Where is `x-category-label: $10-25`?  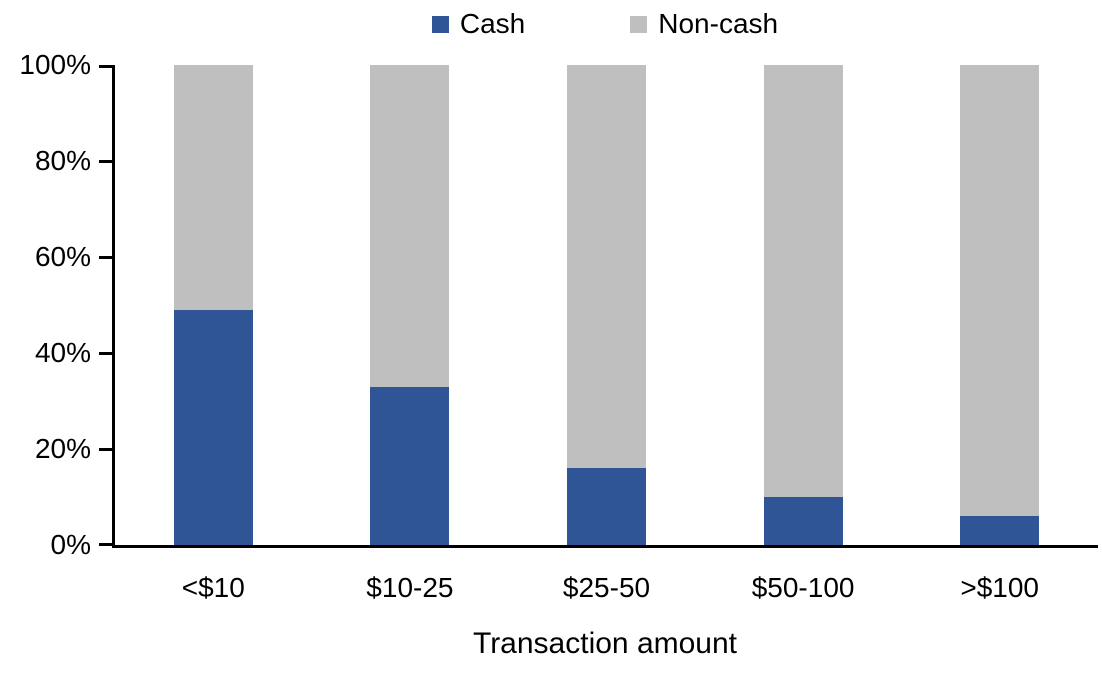 x-category-label: $10-25 is located at coordinates (410, 587).